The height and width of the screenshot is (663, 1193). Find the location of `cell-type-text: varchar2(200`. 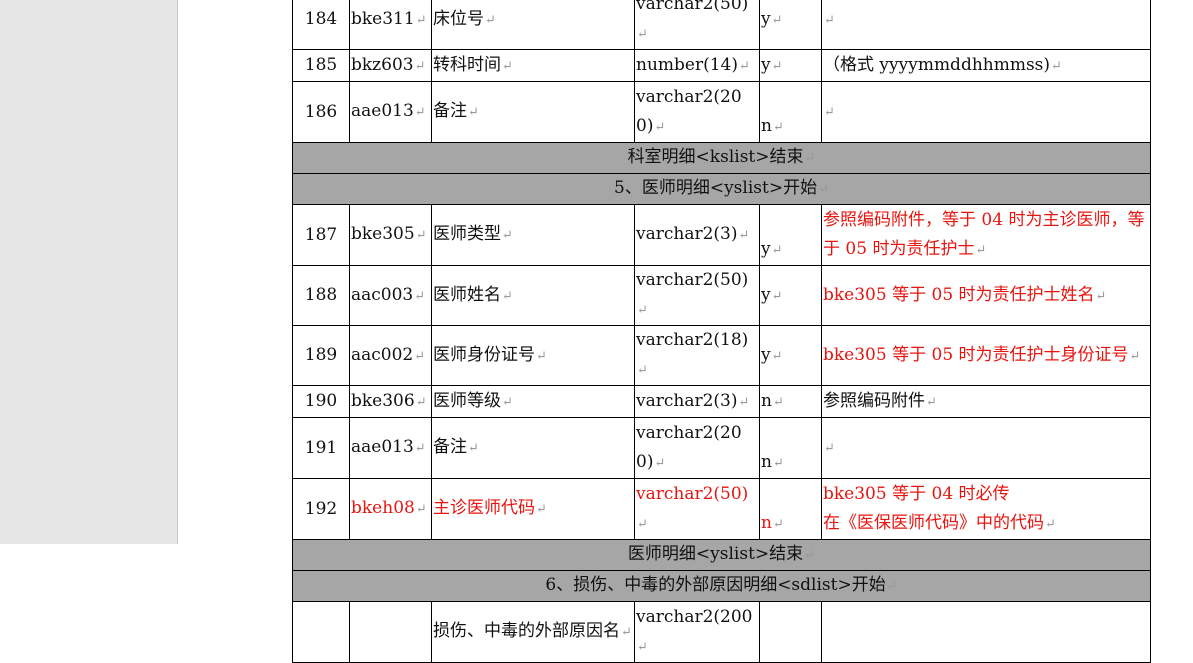

cell-type-text: varchar2(200 is located at coordinates (694, 631).